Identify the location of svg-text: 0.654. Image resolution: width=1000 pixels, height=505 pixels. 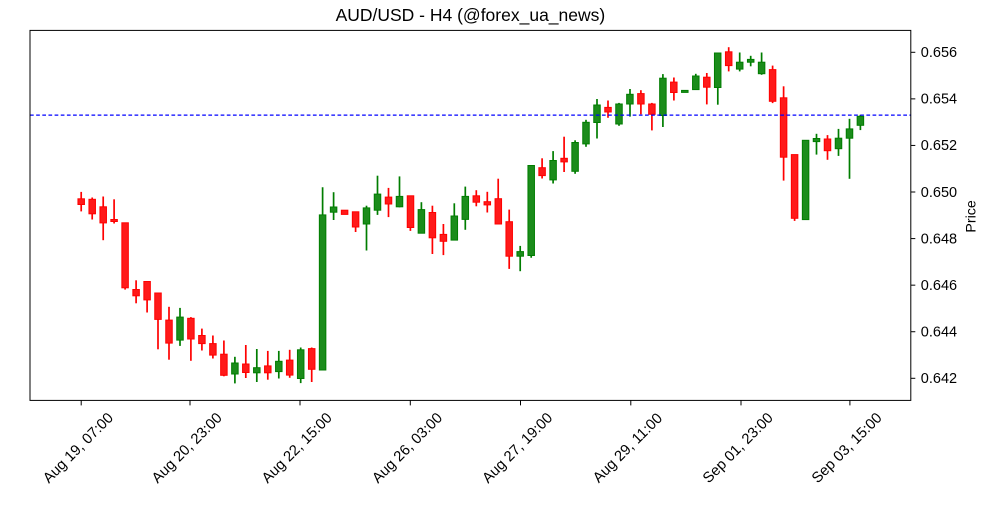
(939, 100).